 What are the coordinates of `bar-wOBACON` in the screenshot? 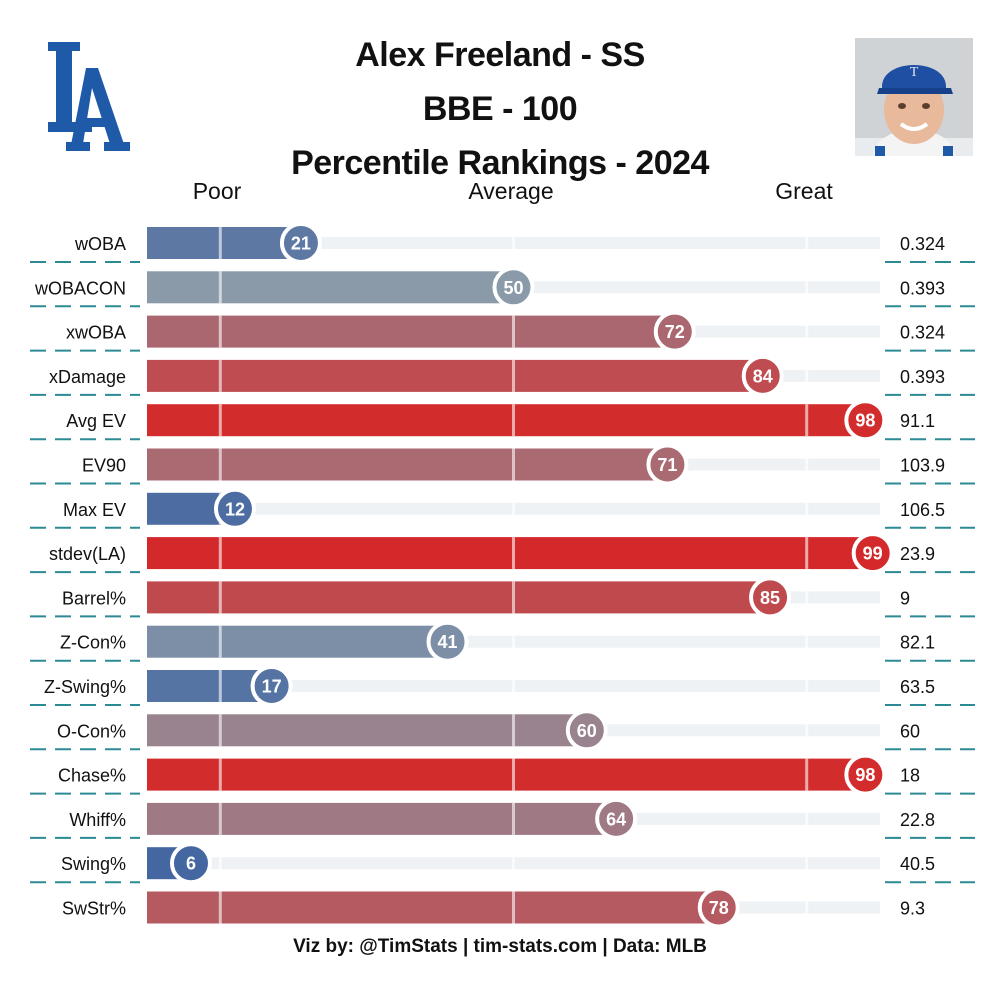 It's located at (330, 287).